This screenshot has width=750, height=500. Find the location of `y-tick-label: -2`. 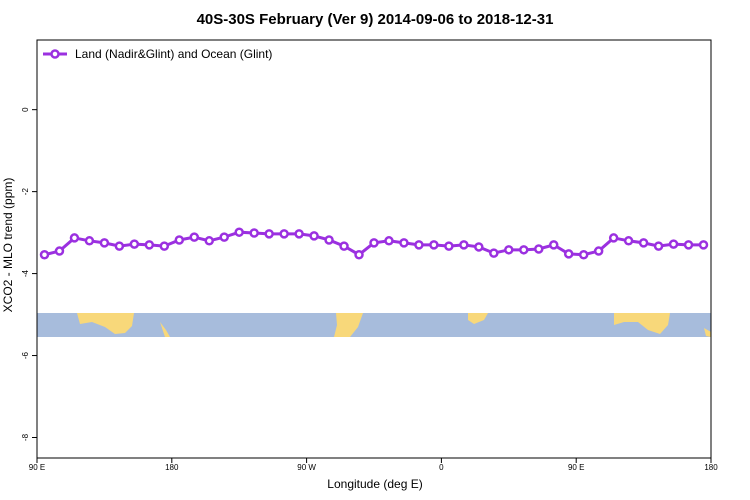

y-tick-label: -2 is located at coordinates (25, 192).